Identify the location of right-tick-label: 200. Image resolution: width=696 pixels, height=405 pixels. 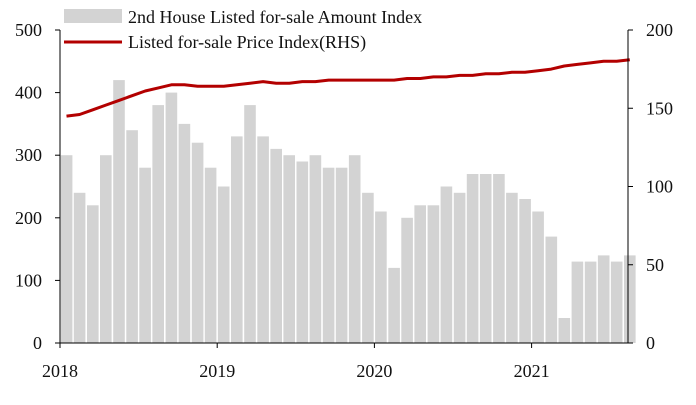
(659, 30).